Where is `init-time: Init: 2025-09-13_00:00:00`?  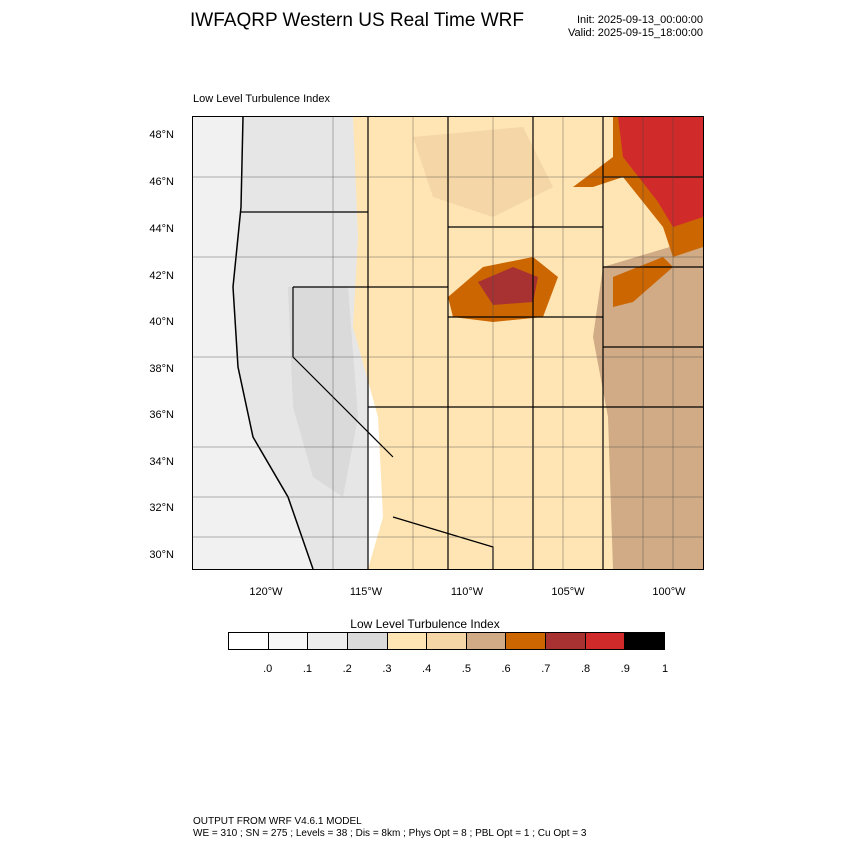
init-time: Init: 2025-09-13_00:00:00 is located at coordinates (640, 20).